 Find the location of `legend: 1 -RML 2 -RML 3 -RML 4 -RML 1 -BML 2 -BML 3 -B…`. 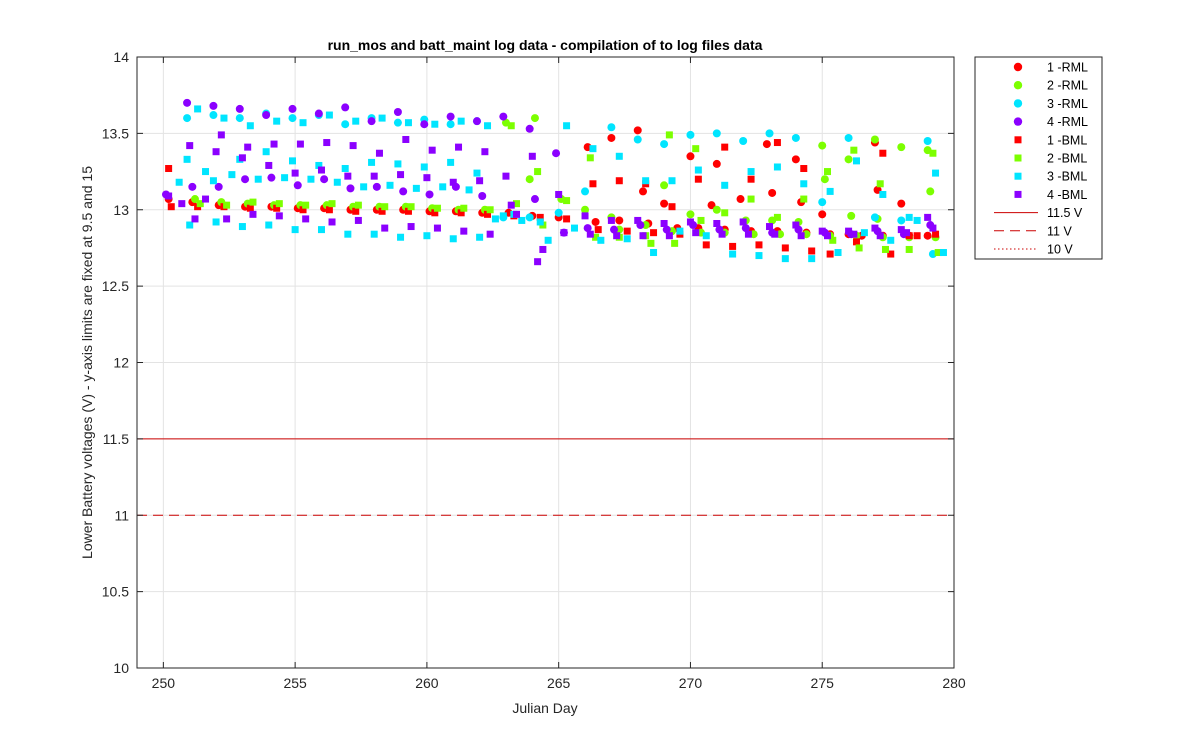

legend: 1 -RML 2 -RML 3 -RML 4 -RML 1 -BML 2 -BML 3 -B… is located at coordinates (1038, 158).